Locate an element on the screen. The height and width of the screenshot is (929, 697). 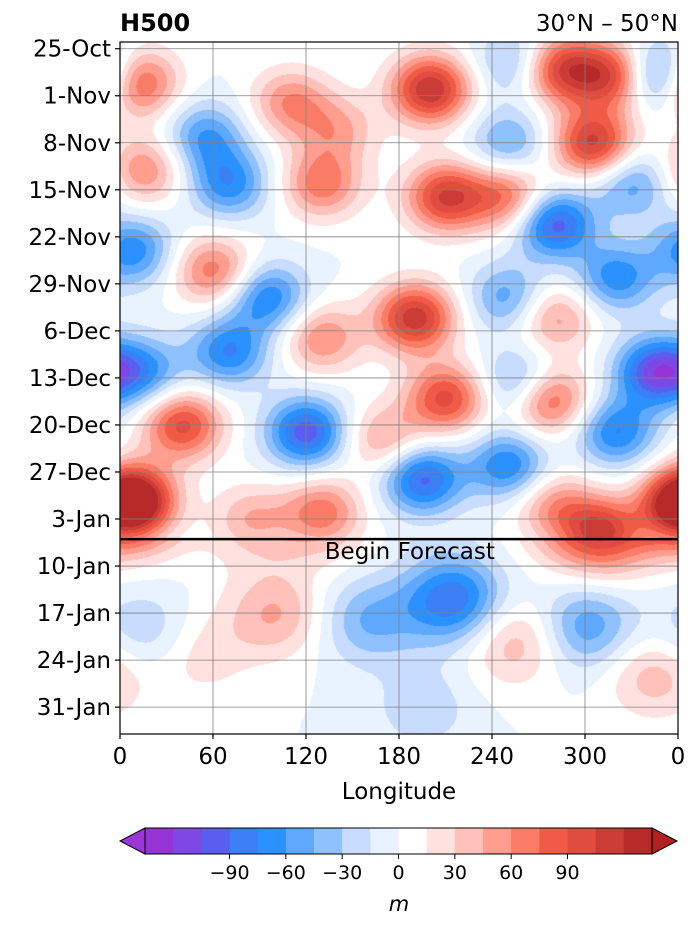
colorbar-under-arrow is located at coordinates (132, 841).